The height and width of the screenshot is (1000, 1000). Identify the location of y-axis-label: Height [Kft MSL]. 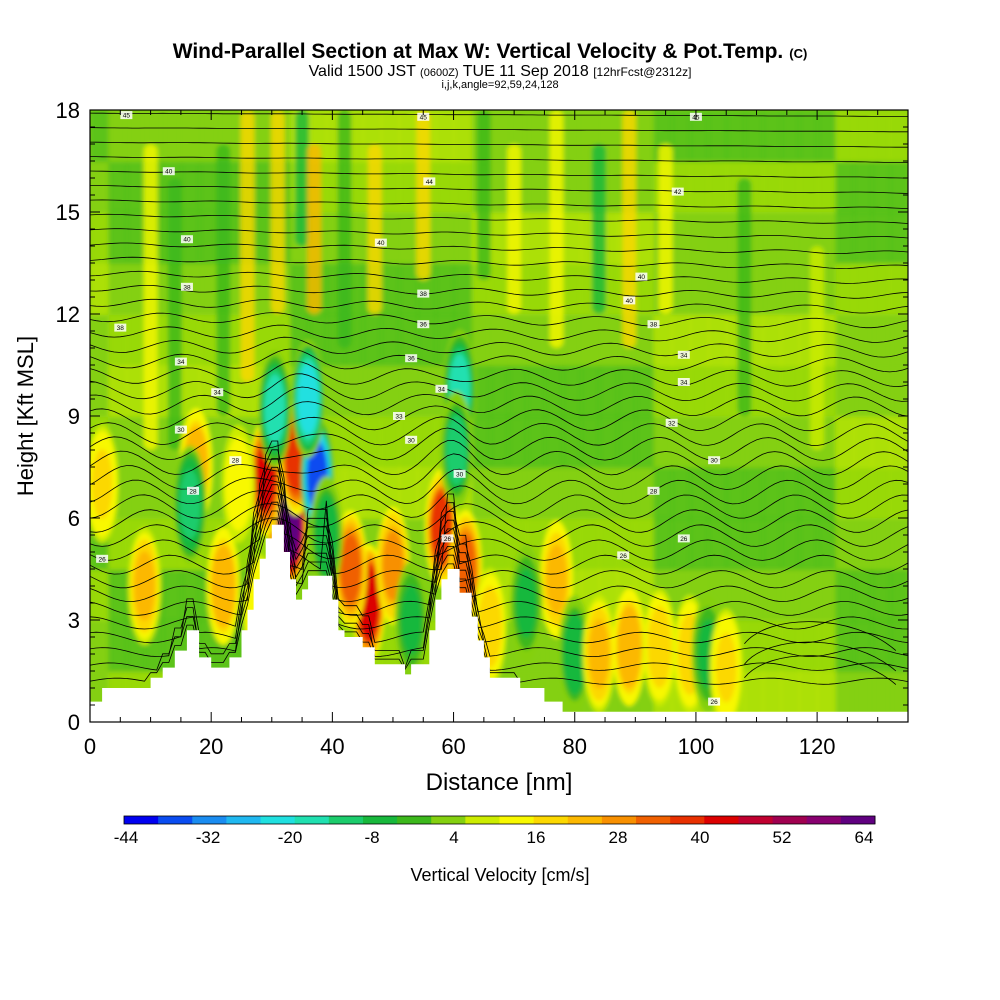
(25, 416).